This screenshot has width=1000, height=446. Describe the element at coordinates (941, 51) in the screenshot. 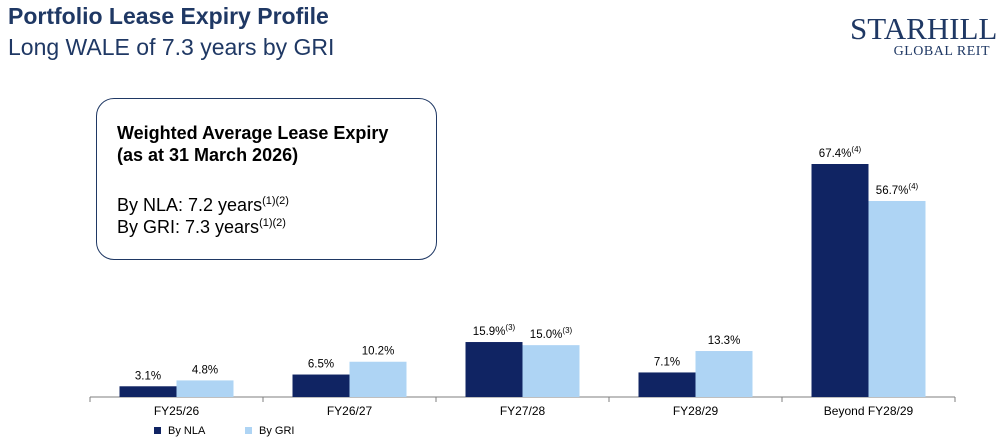

I see `logo-tagline: GLOBAL REIT` at that location.